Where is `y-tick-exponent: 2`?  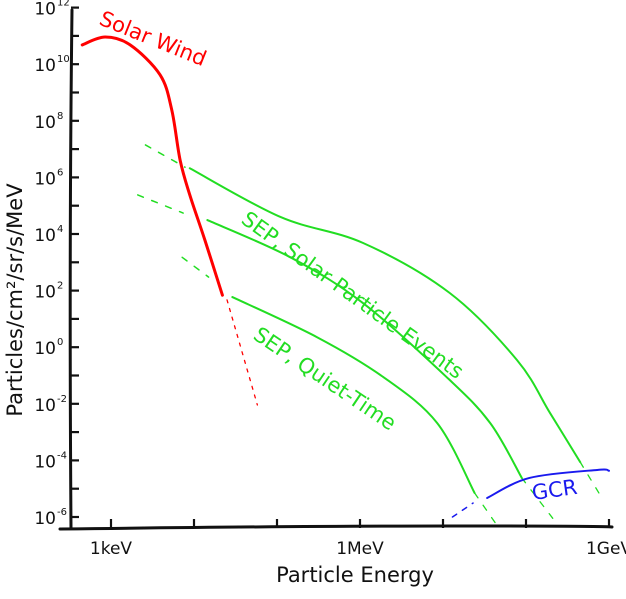
y-tick-exponent: 2 is located at coordinates (60, 286).